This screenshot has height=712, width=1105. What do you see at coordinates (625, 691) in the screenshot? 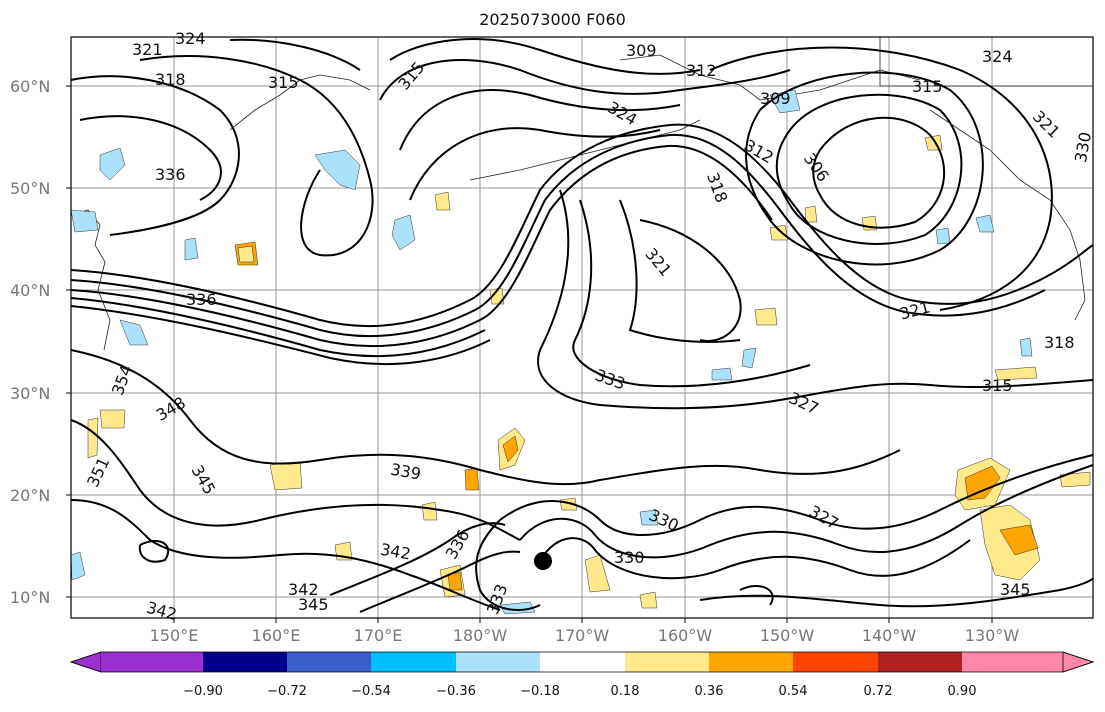
I see `colorbar-tick-label: 0.18` at bounding box center [625, 691].